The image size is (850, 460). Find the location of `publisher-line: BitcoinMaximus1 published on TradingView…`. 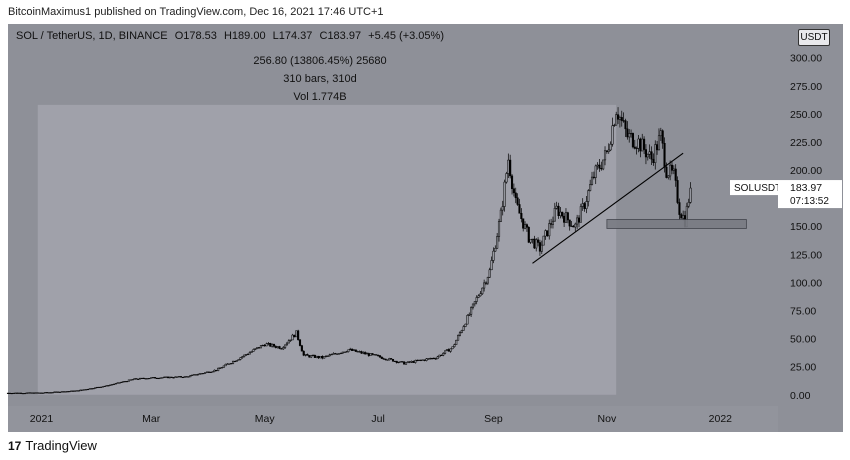

publisher-line: BitcoinMaximus1 published on TradingView… is located at coordinates (196, 12).